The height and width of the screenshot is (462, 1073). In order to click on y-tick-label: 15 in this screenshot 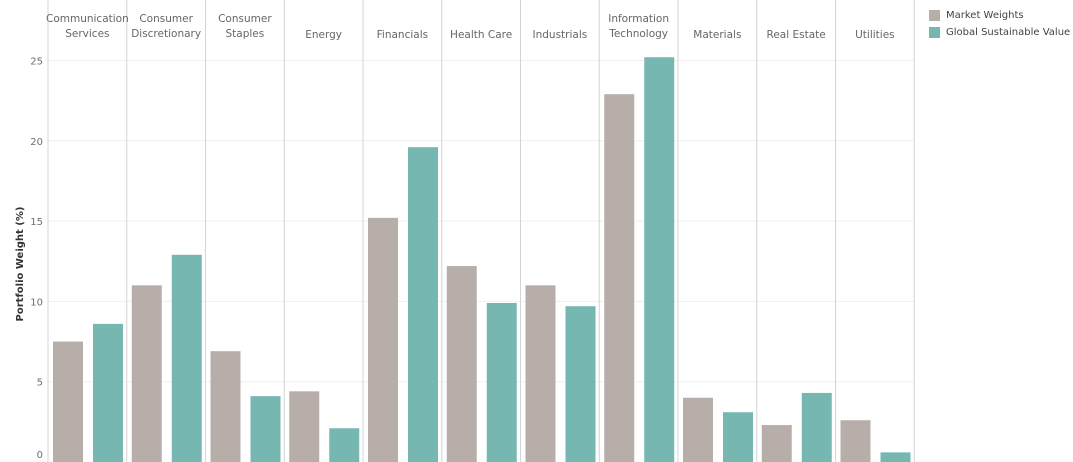, I will do `click(36, 222)`.